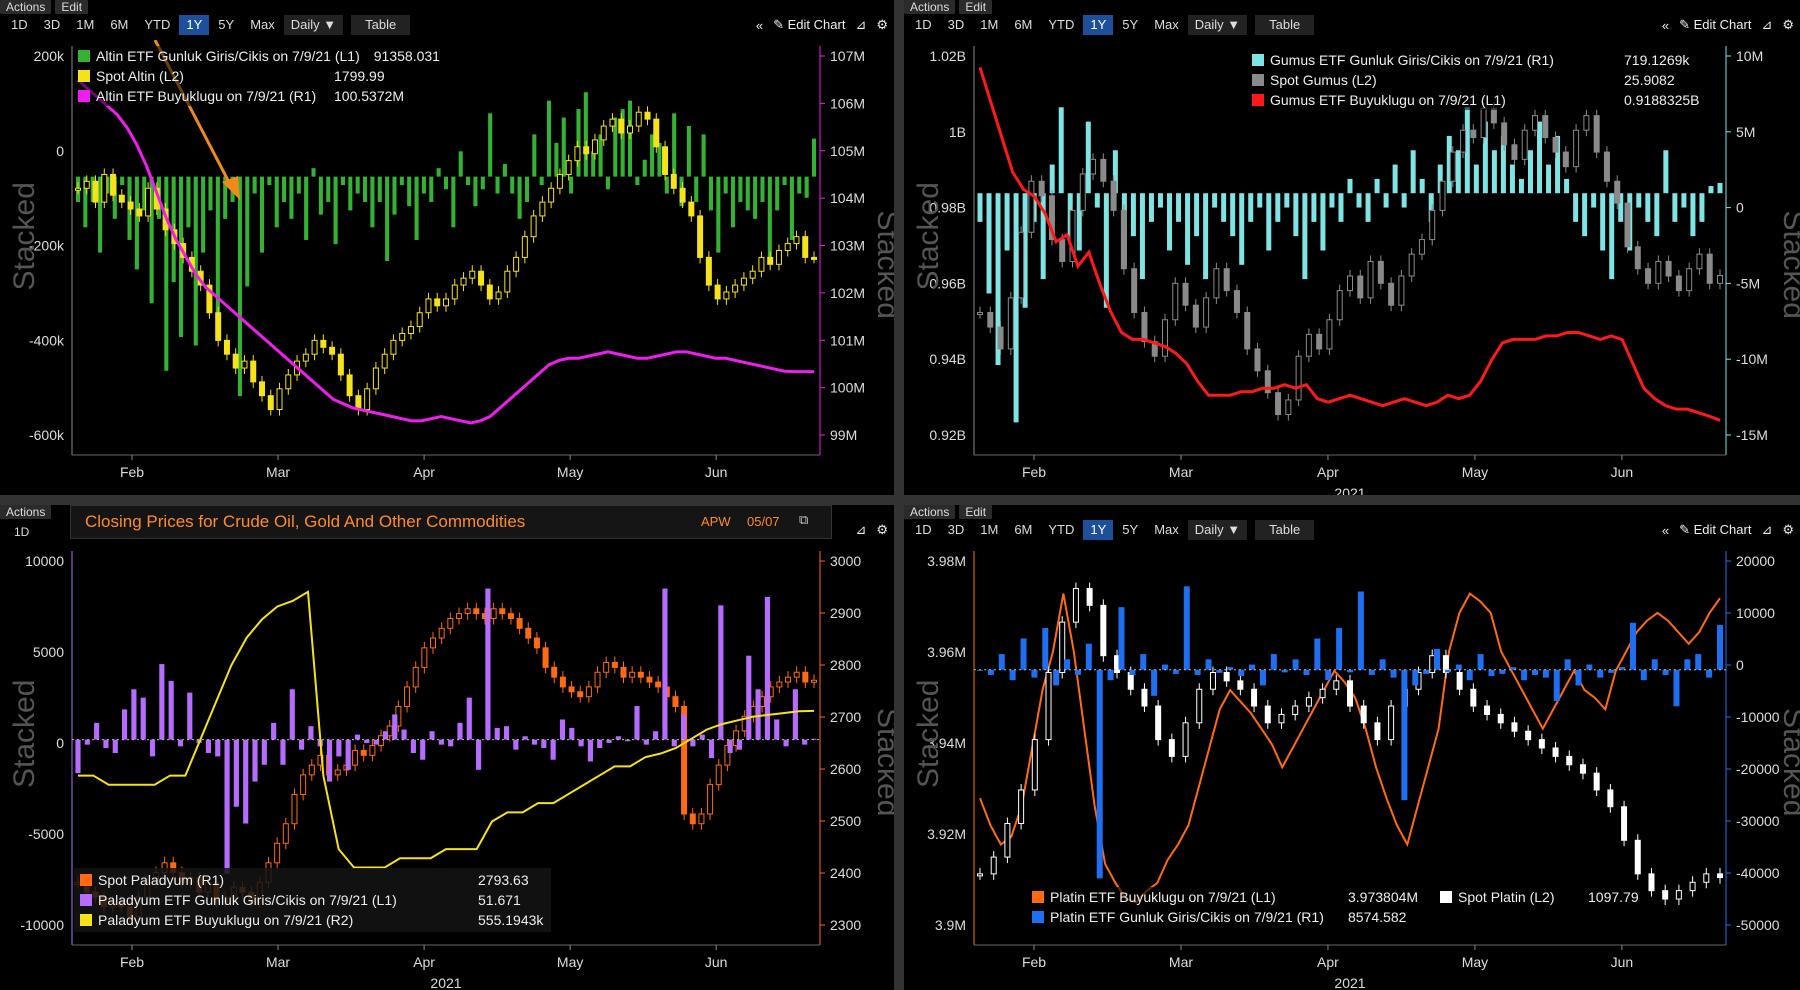 This screenshot has width=1800, height=990. What do you see at coordinates (847, 103) in the screenshot?
I see `right-tick-label: 106M` at bounding box center [847, 103].